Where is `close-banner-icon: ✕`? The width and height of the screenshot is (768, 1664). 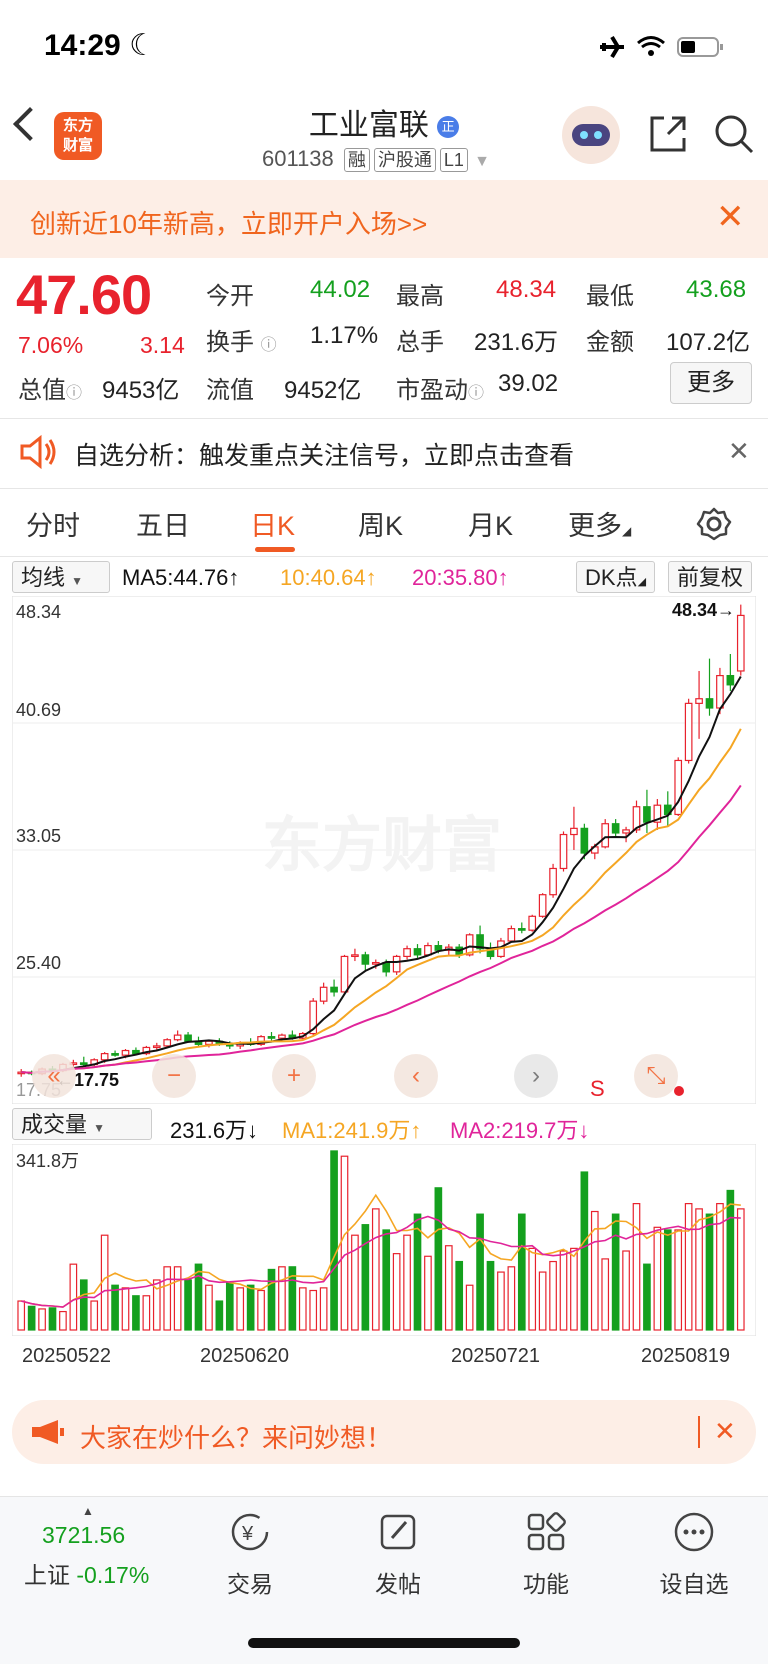
close-banner-icon: ✕ is located at coordinates (725, 1431).